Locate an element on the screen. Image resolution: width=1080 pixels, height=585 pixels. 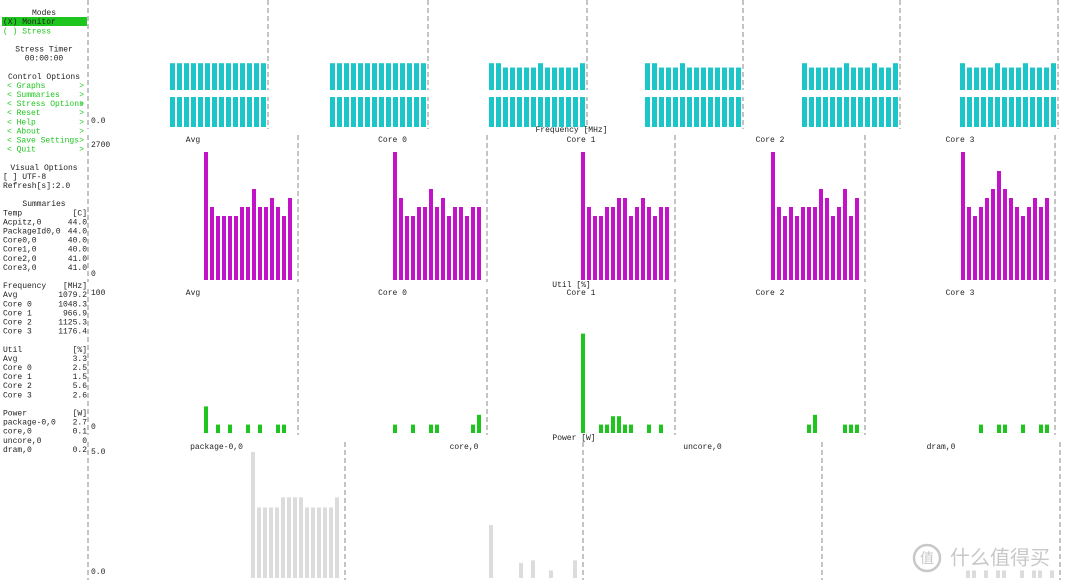
mode-option: (X) Monitor is located at coordinates (29, 22).